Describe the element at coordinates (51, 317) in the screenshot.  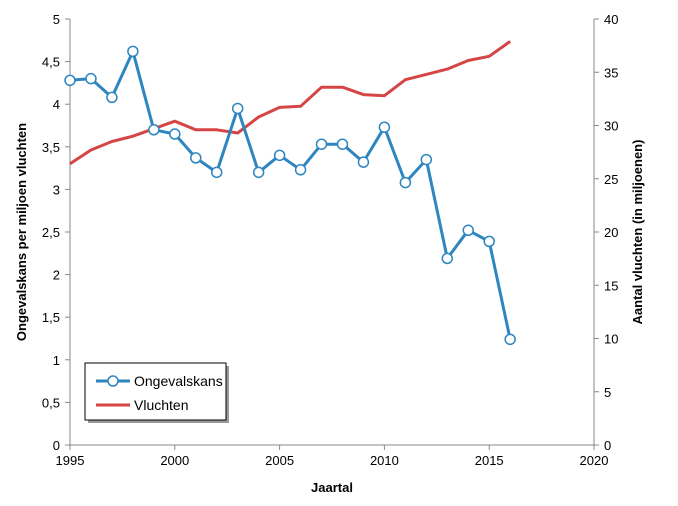
I see `y-left-tick-label: 1,5` at that location.